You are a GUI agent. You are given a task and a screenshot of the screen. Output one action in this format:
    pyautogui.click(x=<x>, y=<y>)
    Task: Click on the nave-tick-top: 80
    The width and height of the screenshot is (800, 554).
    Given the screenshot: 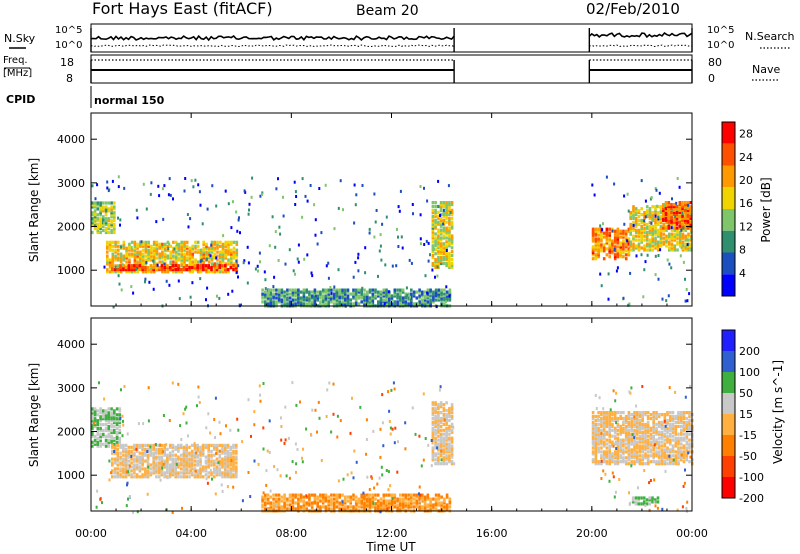 What is the action you would take?
    pyautogui.click(x=715, y=62)
    